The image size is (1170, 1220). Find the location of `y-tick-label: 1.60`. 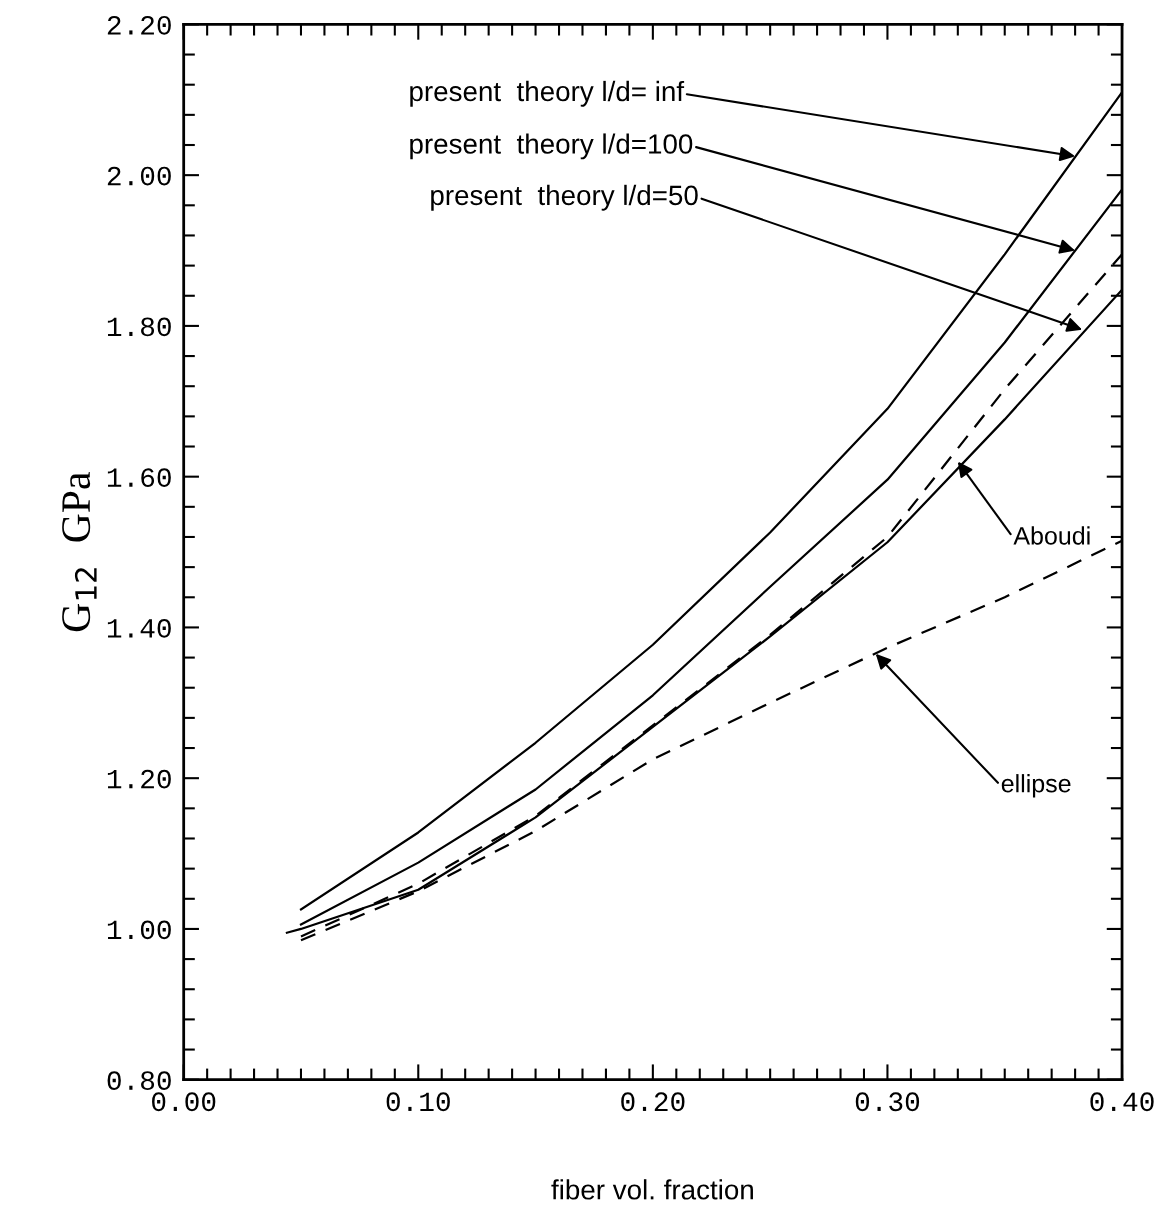

y-tick-label: 1.60 is located at coordinates (139, 478).